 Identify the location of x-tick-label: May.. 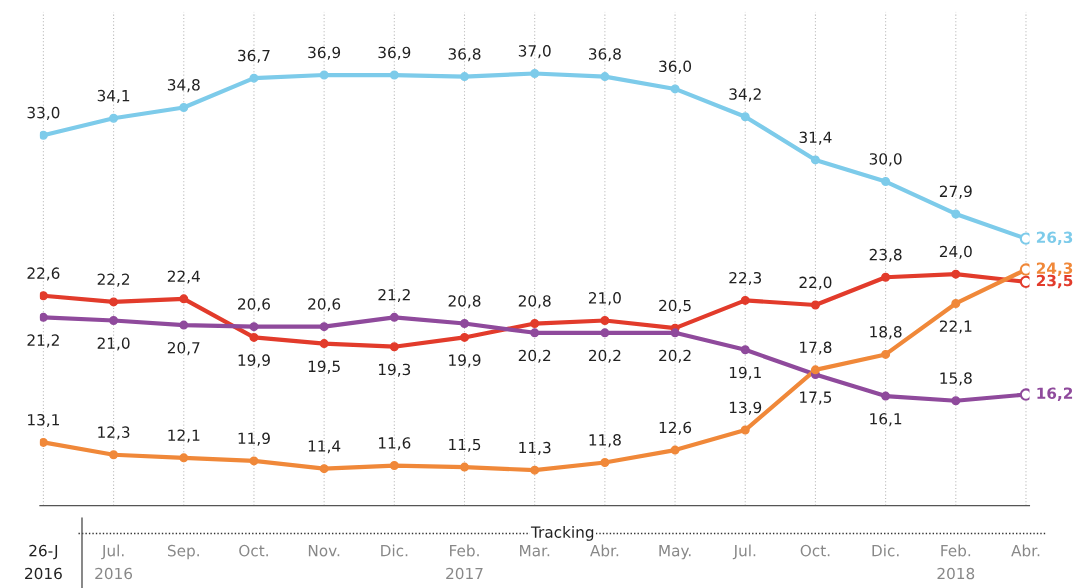
(675, 552).